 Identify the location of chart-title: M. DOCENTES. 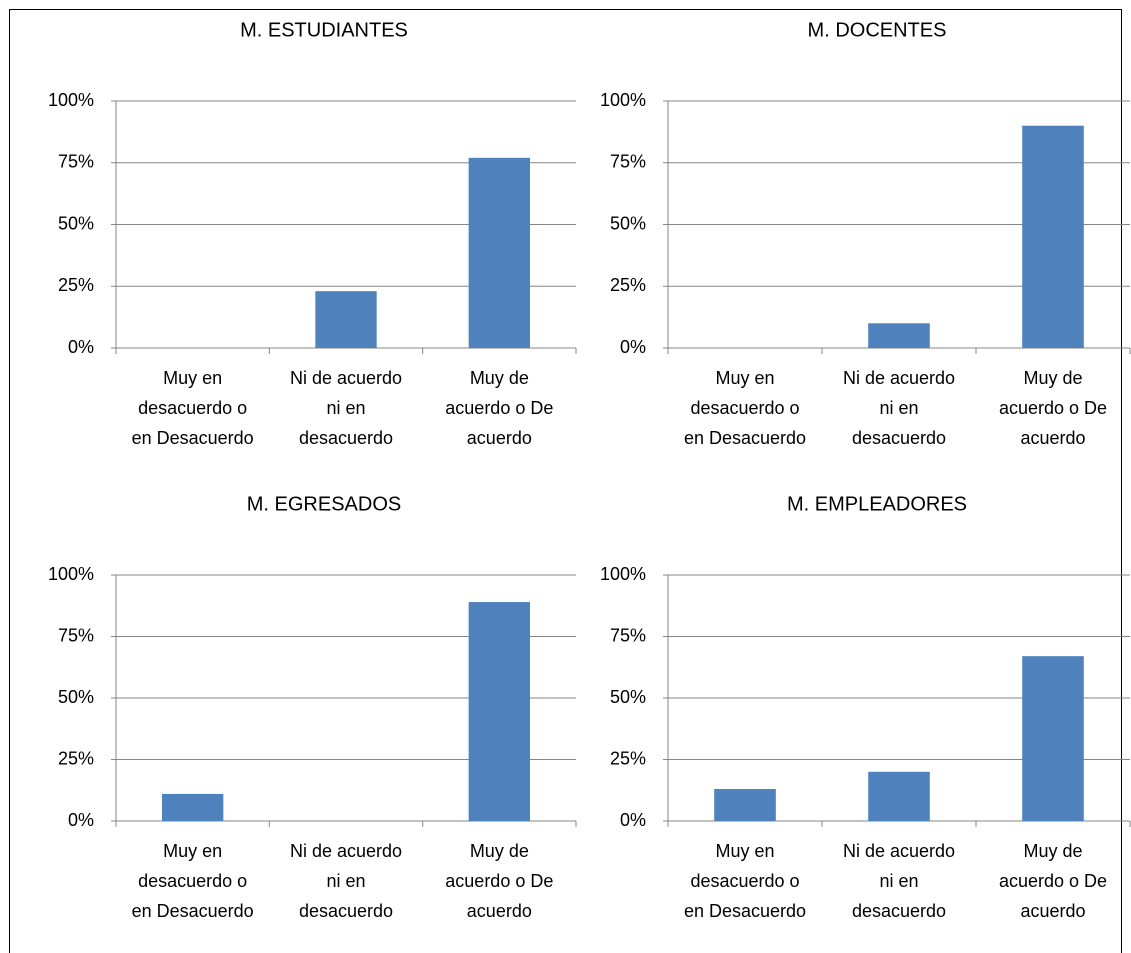
(877, 30).